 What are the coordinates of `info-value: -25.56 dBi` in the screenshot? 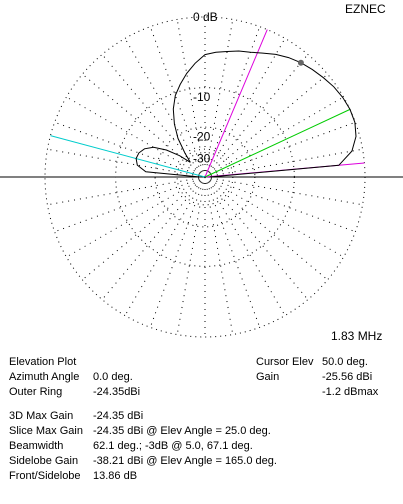 It's located at (347, 377).